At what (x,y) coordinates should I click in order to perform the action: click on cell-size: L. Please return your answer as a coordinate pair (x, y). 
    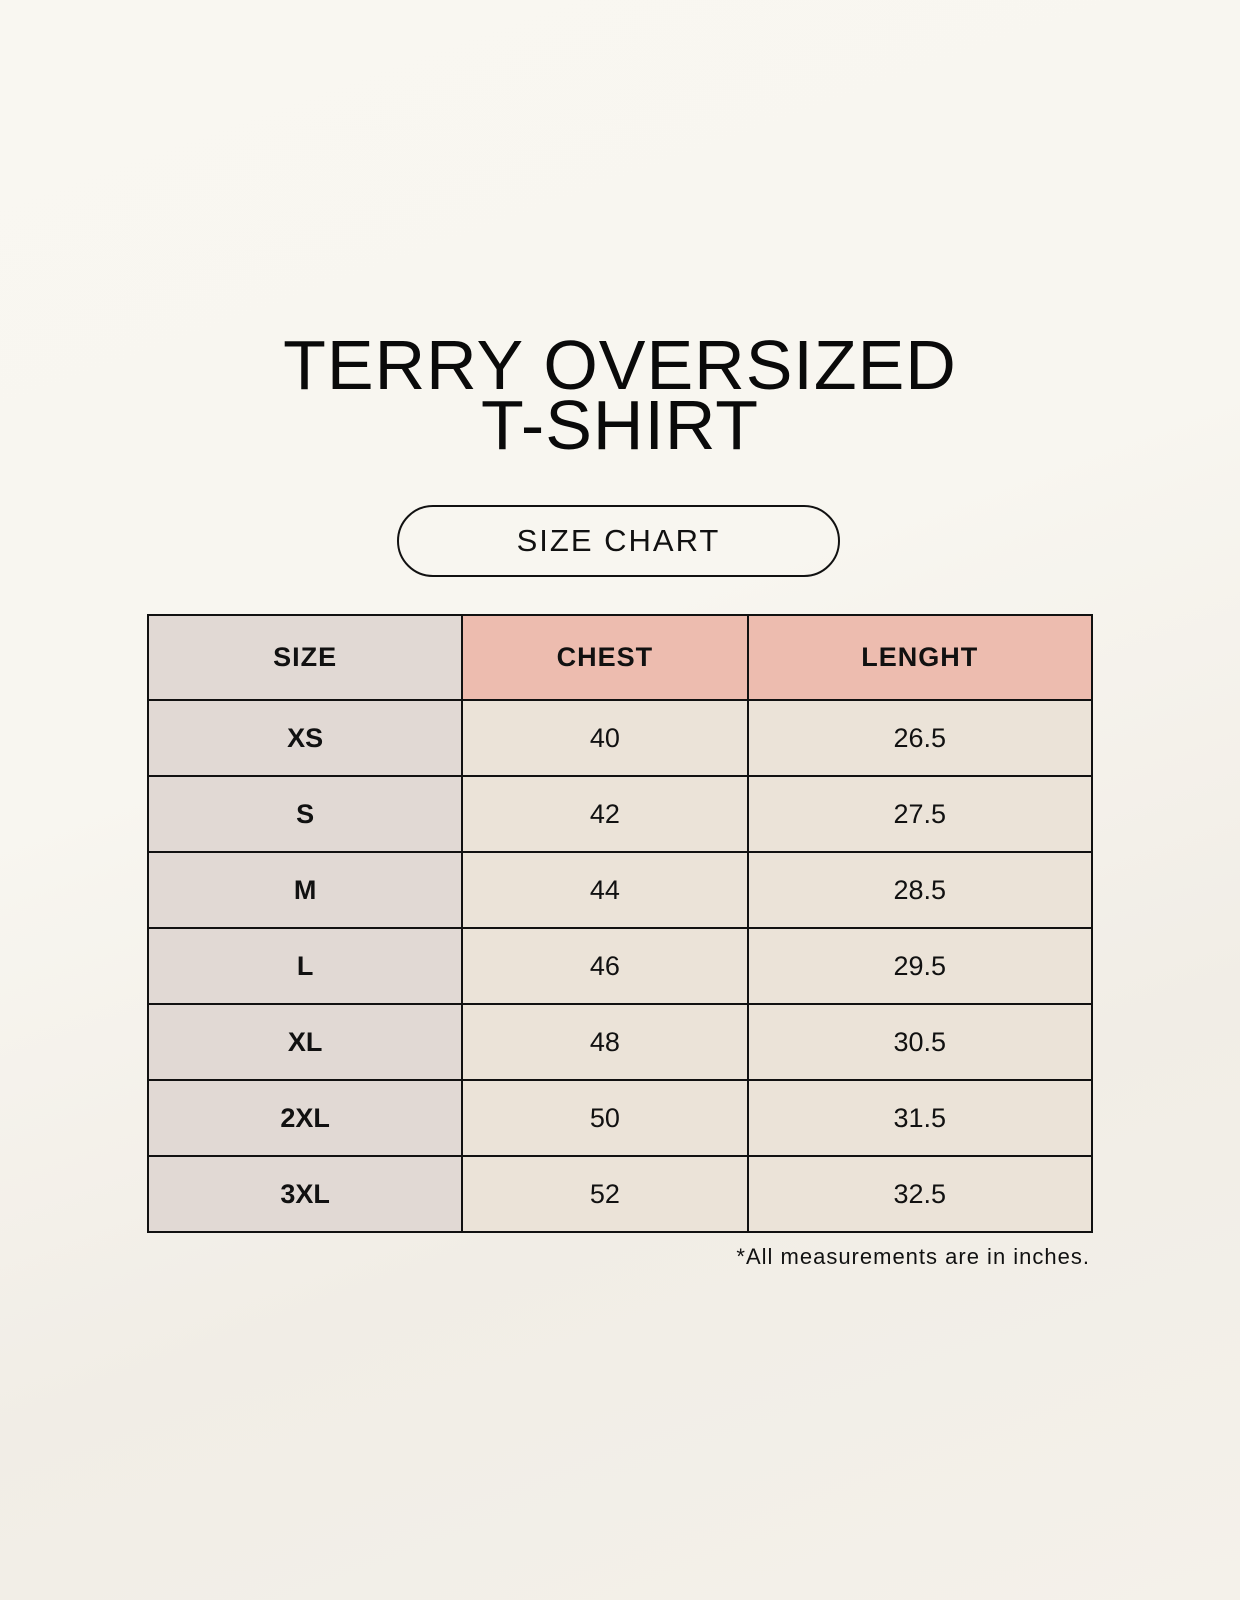
    Looking at the image, I should click on (305, 966).